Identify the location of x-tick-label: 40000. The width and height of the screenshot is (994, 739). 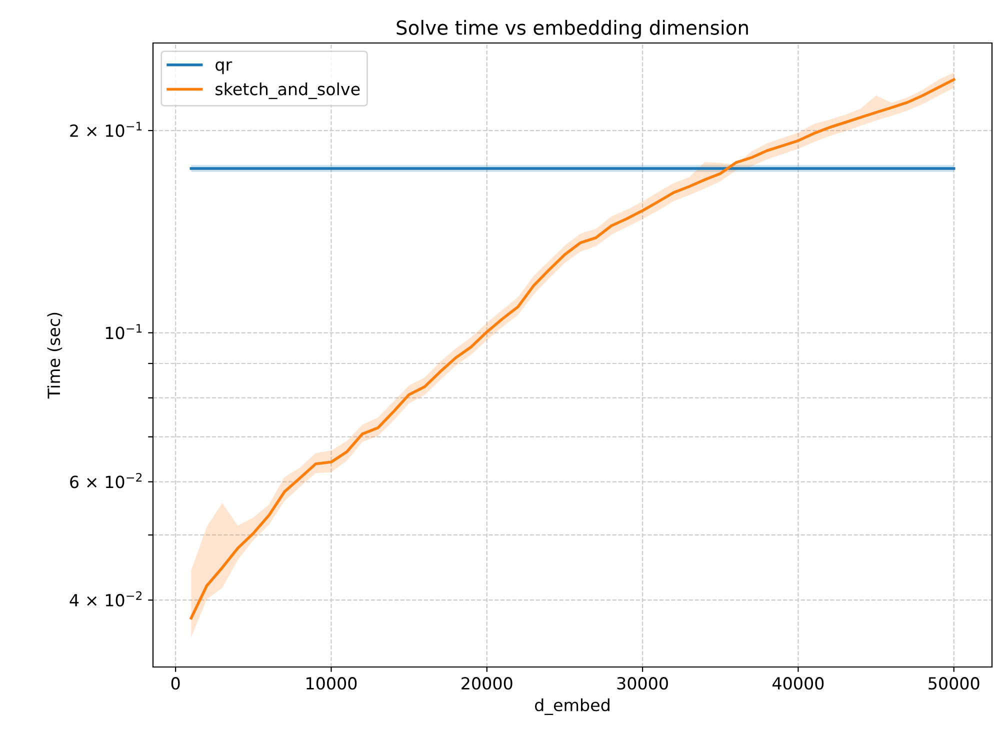
(798, 683).